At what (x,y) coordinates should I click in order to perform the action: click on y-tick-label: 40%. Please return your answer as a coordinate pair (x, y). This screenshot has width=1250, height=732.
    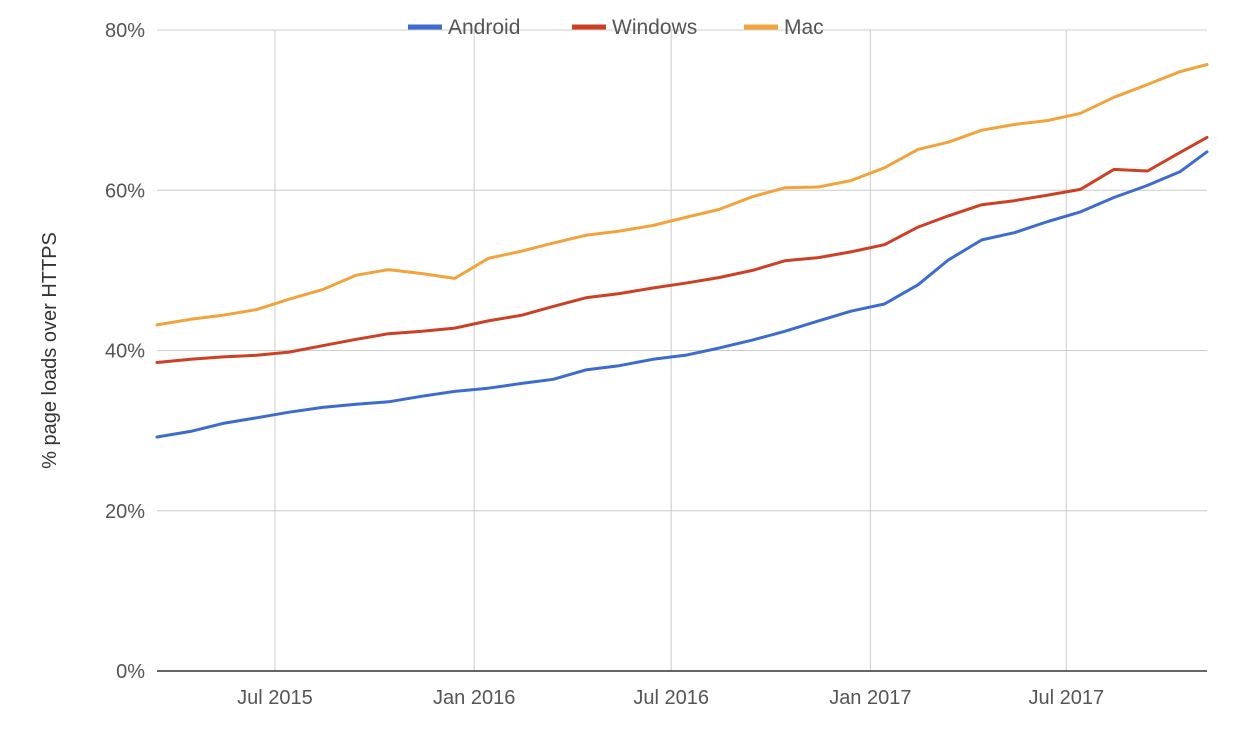
    Looking at the image, I should click on (125, 352).